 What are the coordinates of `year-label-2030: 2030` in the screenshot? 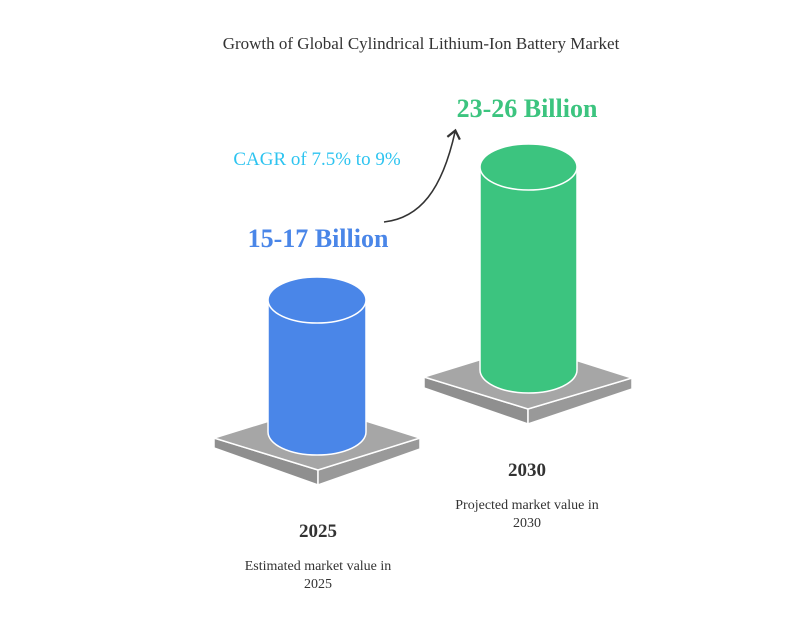 It's located at (527, 470).